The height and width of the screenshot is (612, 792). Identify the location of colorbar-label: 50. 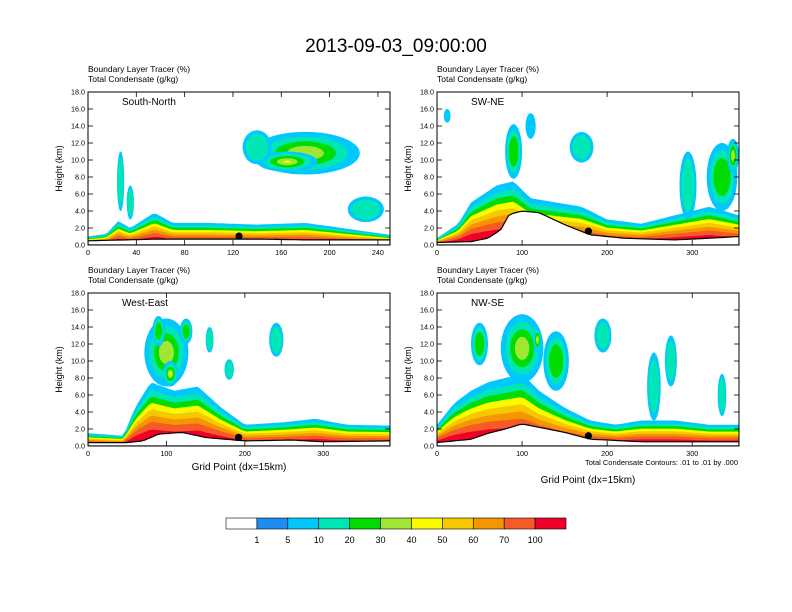
(442, 540).